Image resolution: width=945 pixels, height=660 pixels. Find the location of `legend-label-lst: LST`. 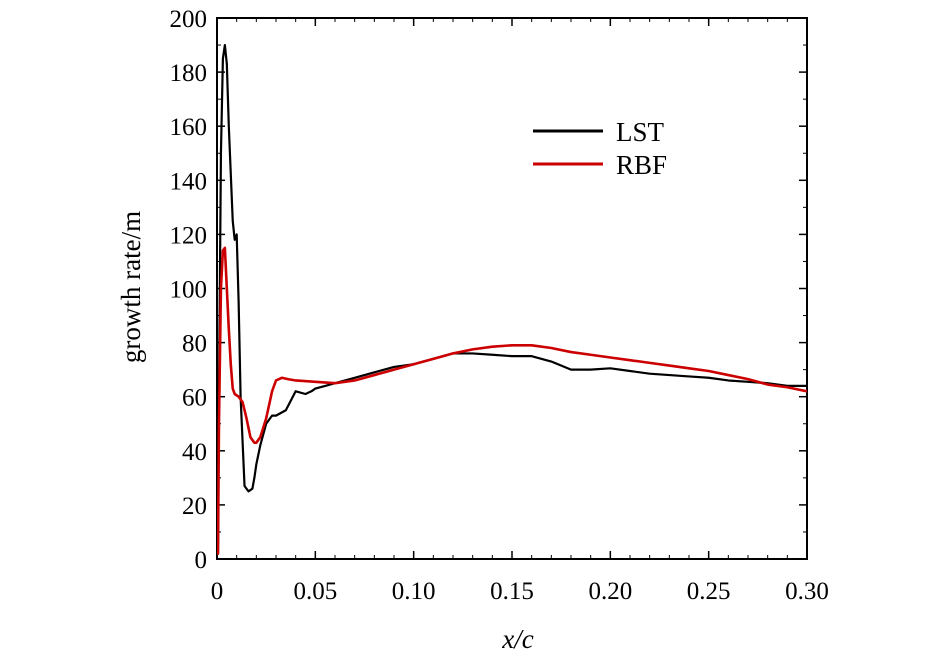

legend-label-lst: LST is located at coordinates (640, 132).